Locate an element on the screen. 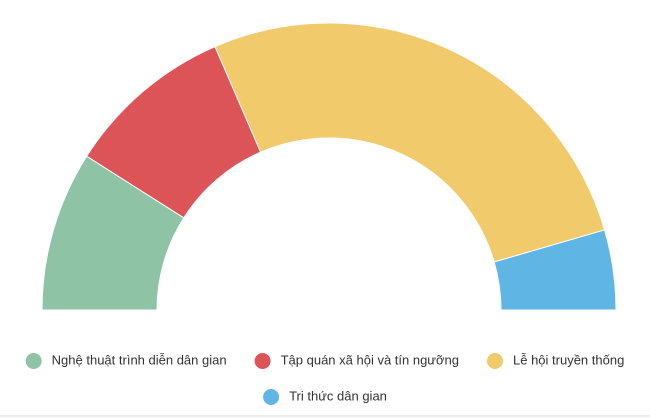 The width and height of the screenshot is (650, 418). segment is located at coordinates (555, 270).